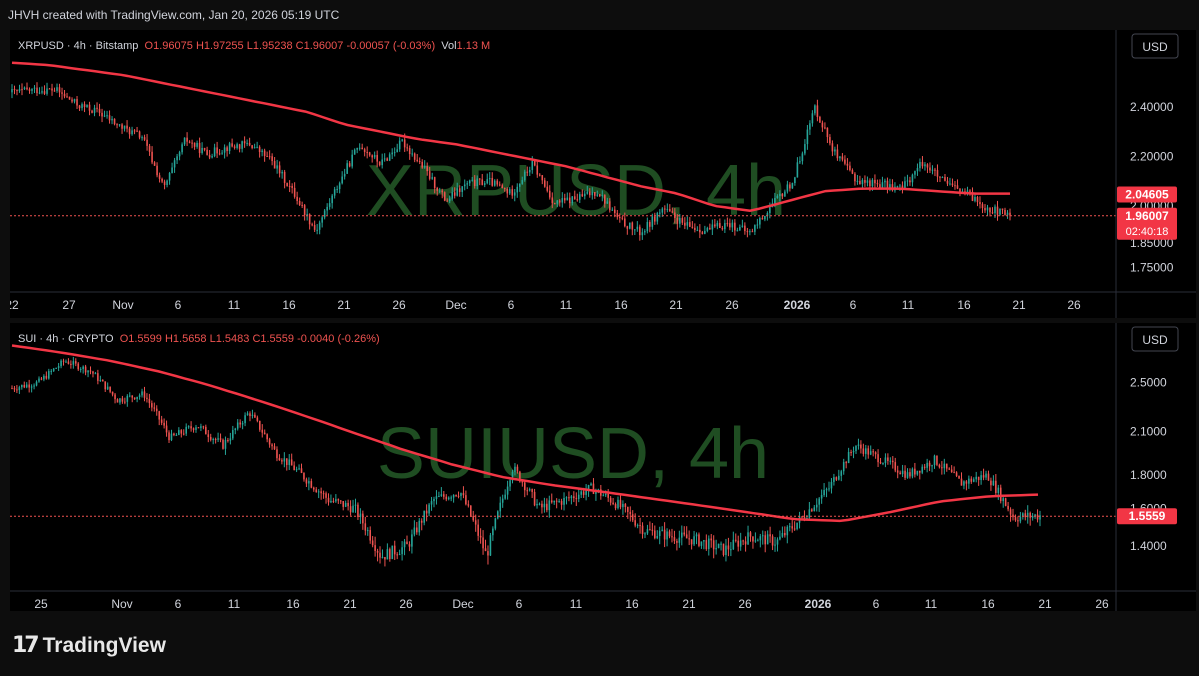 The image size is (1199, 676). I want to click on time-tick-label: Dec, so click(455, 305).